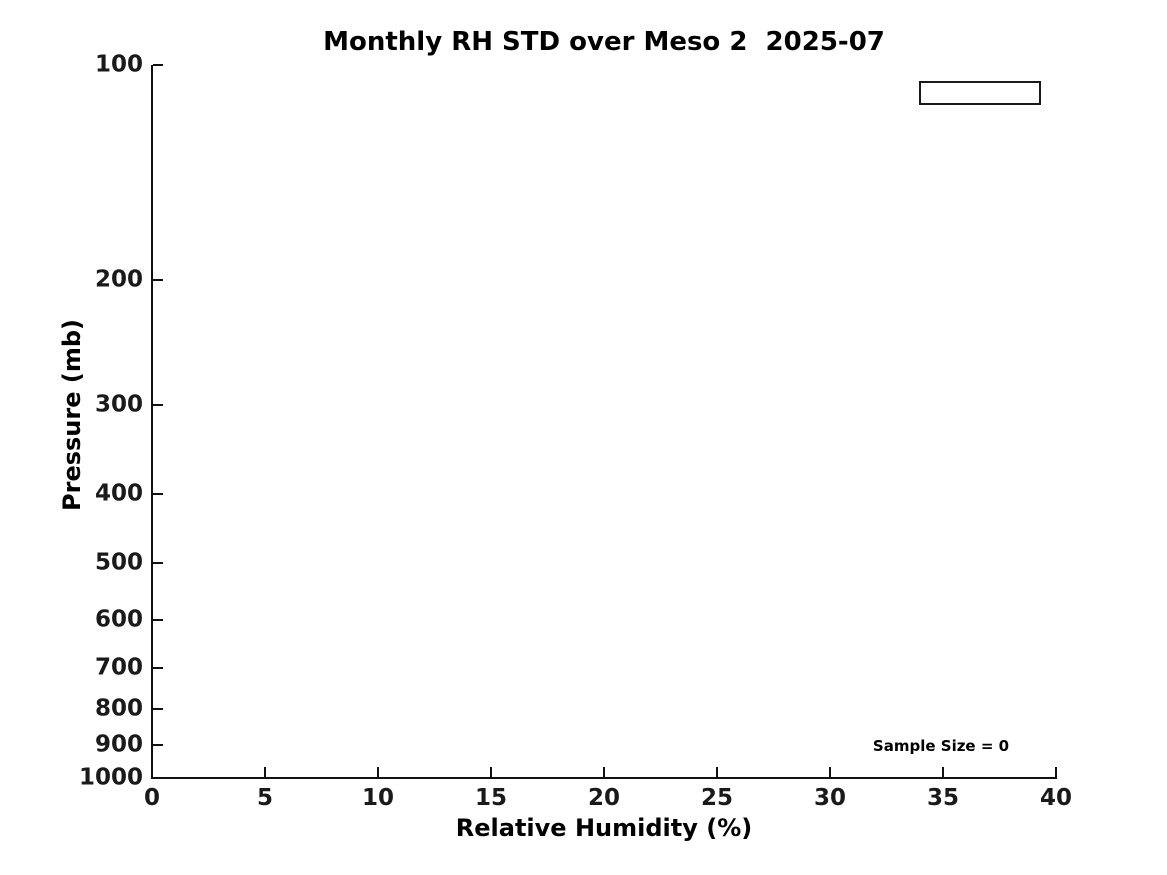  Describe the element at coordinates (603, 798) in the screenshot. I see `x-tick-label: 20` at that location.